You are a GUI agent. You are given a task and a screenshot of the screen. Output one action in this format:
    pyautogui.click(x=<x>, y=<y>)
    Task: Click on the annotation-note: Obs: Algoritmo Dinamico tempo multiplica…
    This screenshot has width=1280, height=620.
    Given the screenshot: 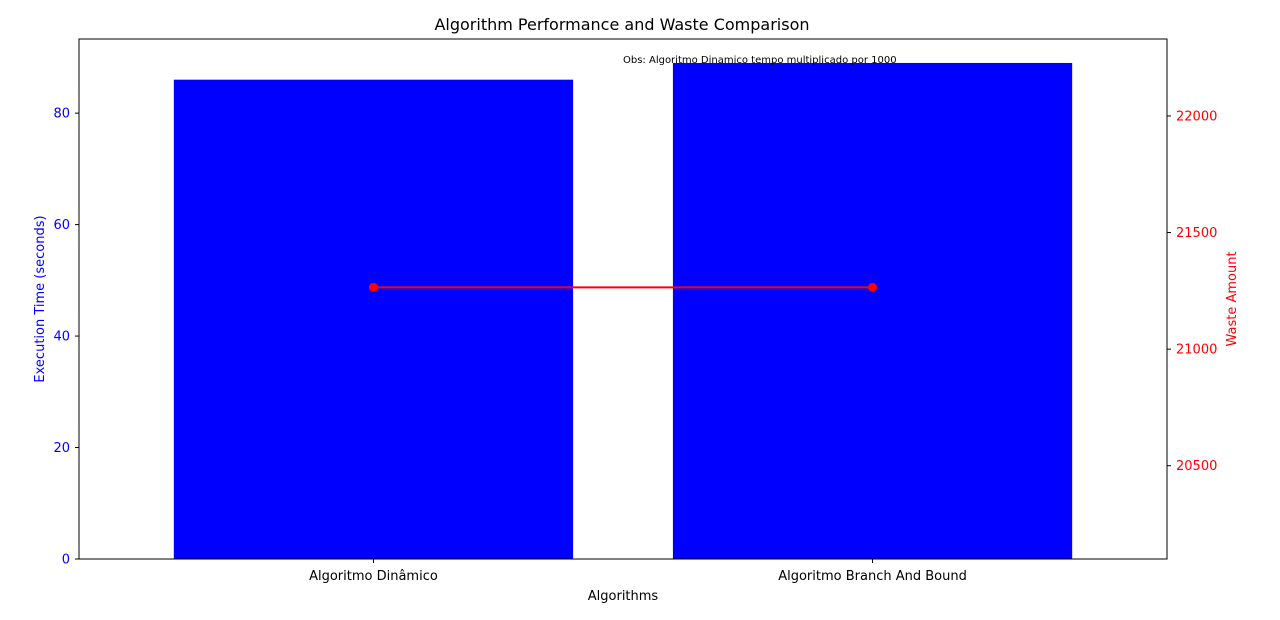 What is the action you would take?
    pyautogui.click(x=760, y=60)
    